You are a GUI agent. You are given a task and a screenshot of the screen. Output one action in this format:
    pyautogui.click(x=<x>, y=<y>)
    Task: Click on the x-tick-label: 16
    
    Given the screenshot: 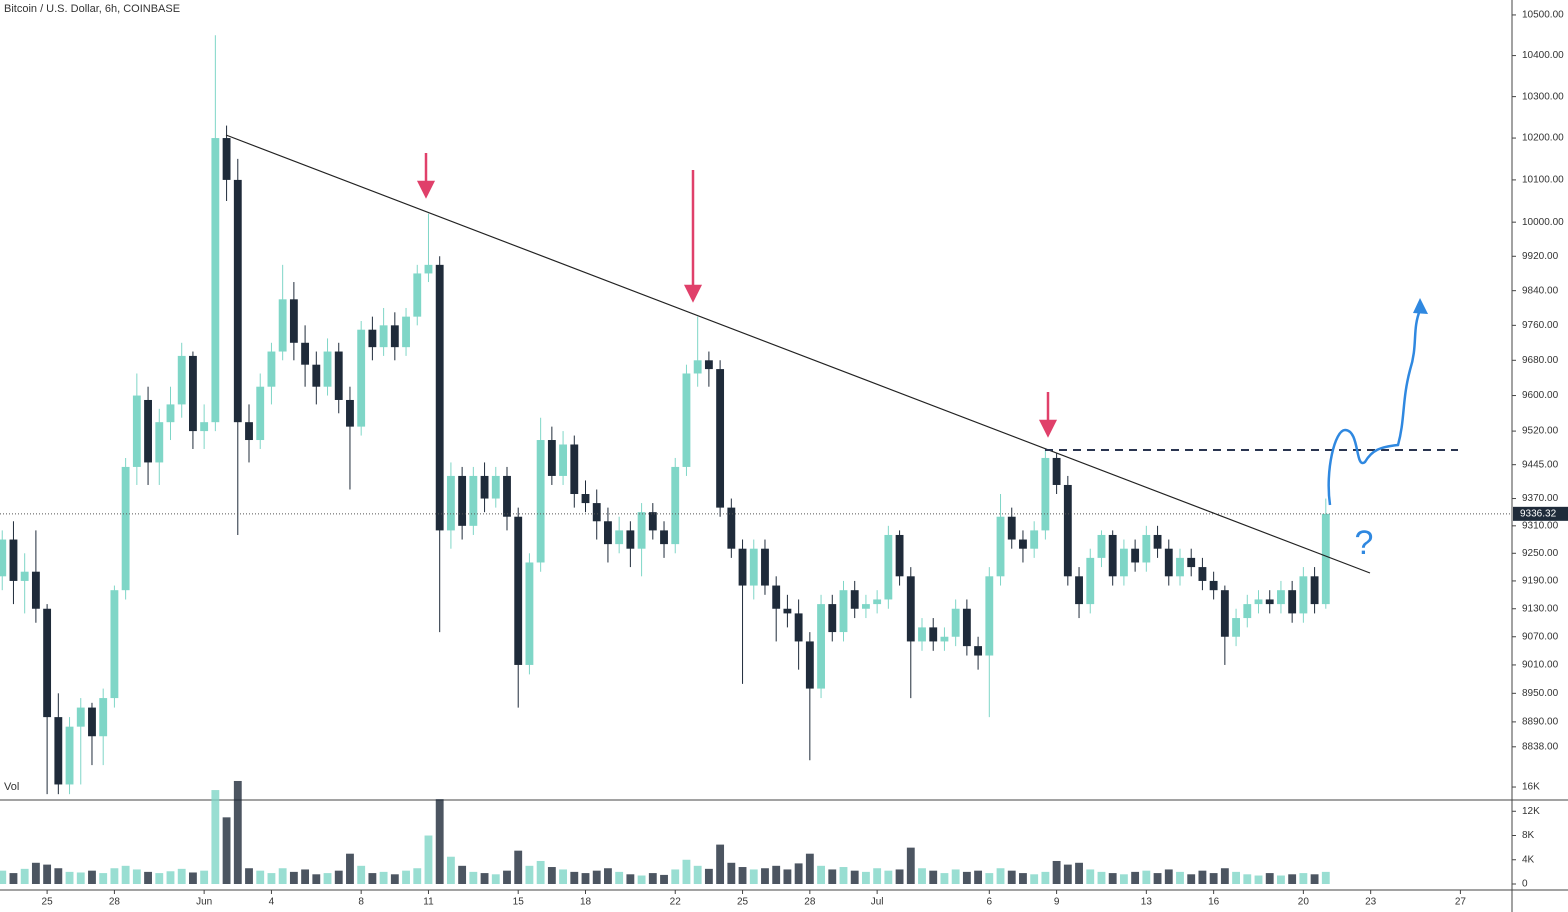 What is the action you would take?
    pyautogui.click(x=1214, y=902)
    